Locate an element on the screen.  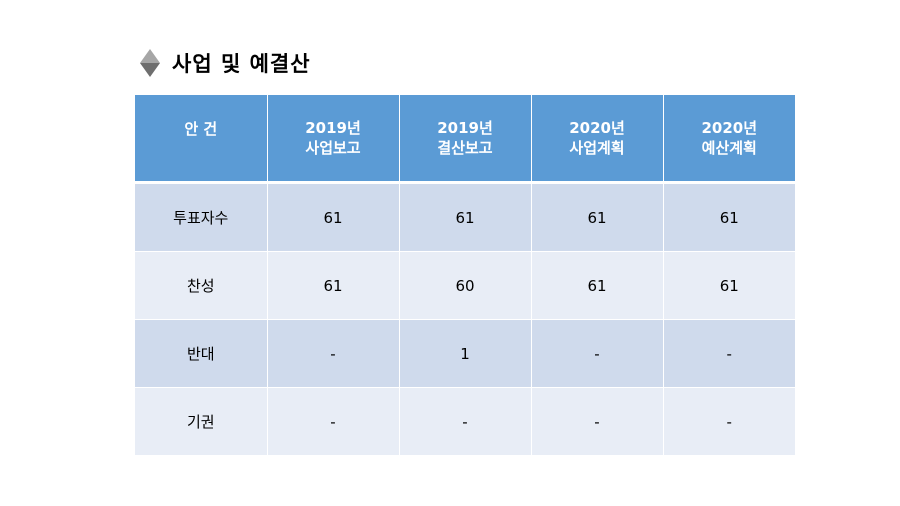
header-item: 결산보고 is located at coordinates (465, 148).